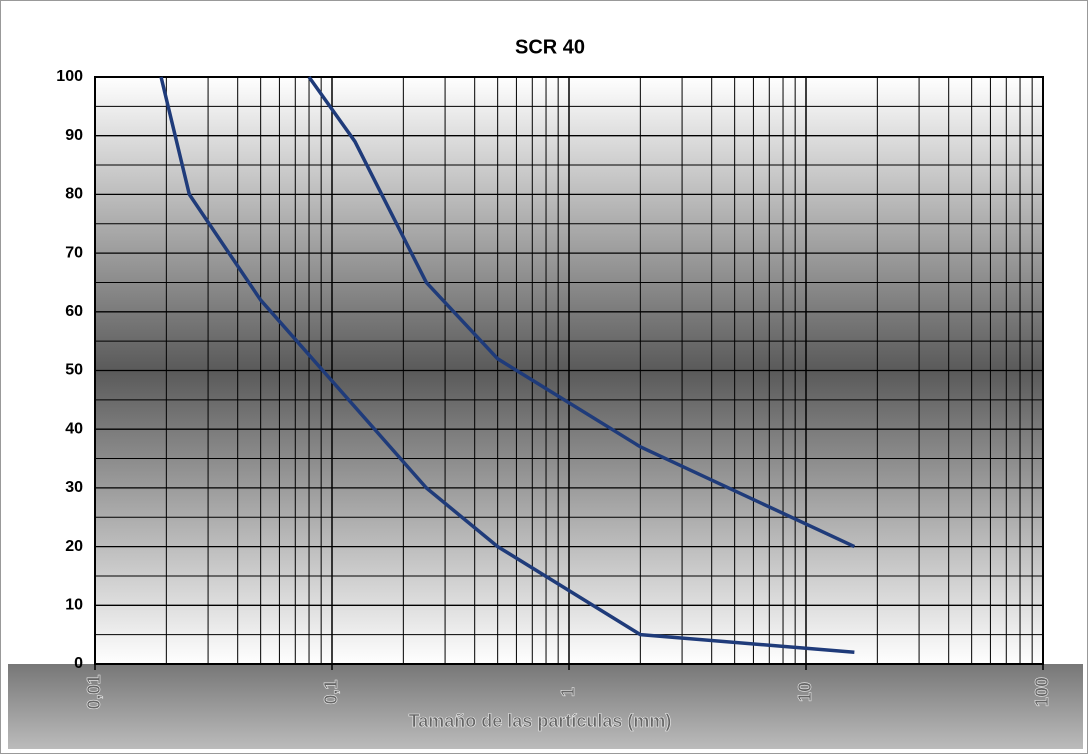  What do you see at coordinates (74, 605) in the screenshot?
I see `y-tick-label: 10` at bounding box center [74, 605].